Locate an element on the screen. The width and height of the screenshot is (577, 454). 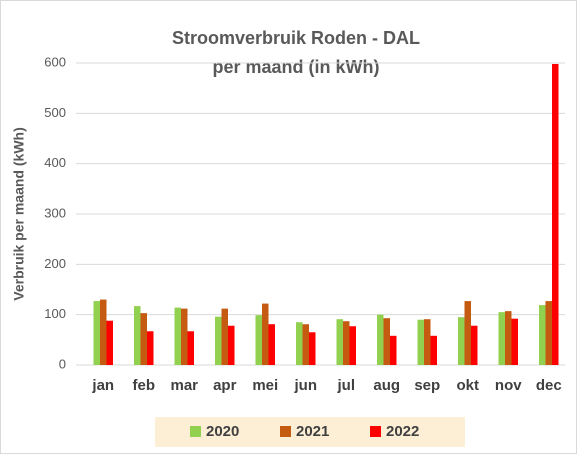
x-tick-label: mar is located at coordinates (184, 385).